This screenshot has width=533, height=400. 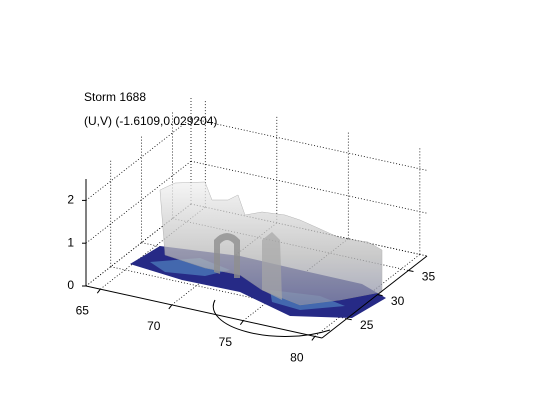 What do you see at coordinates (70, 285) in the screenshot?
I see `z-tick-label: 0` at bounding box center [70, 285].